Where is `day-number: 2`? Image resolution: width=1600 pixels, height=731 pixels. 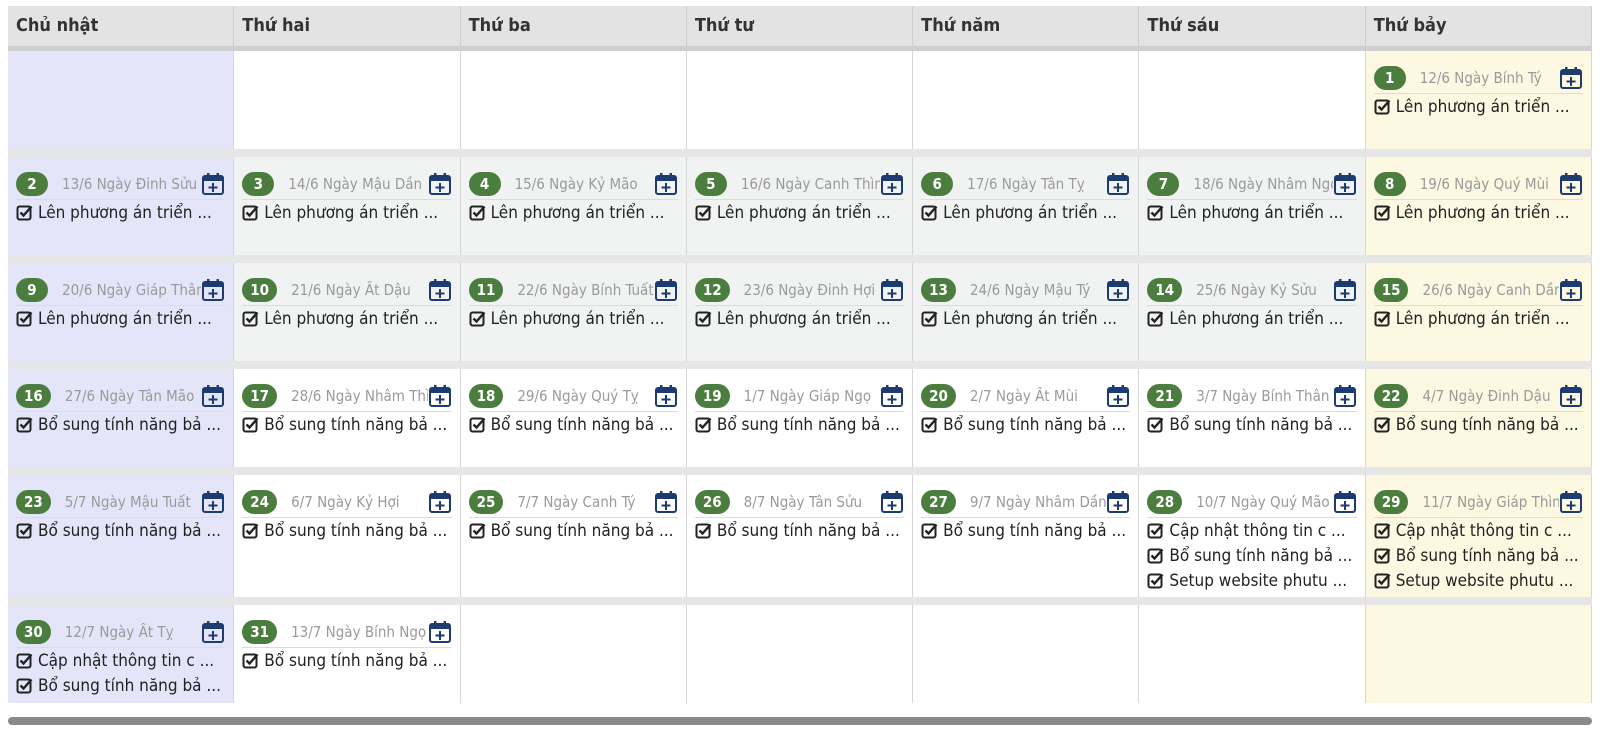
day-number: 2 is located at coordinates (32, 184).